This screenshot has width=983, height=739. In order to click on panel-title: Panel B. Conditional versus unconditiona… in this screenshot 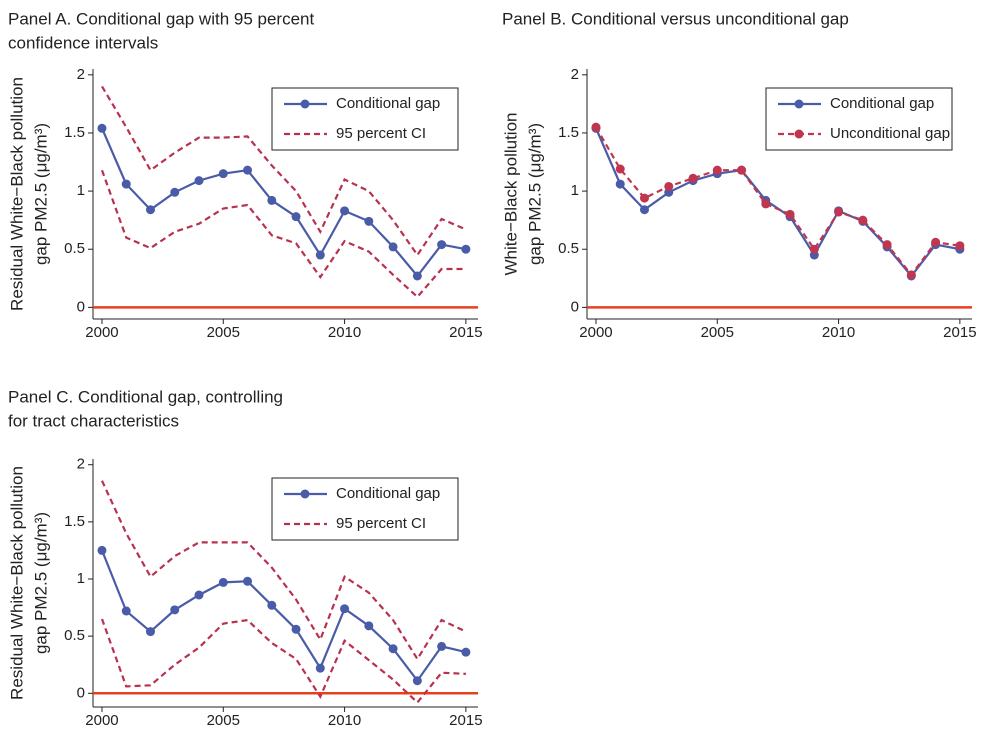, I will do `click(675, 18)`.